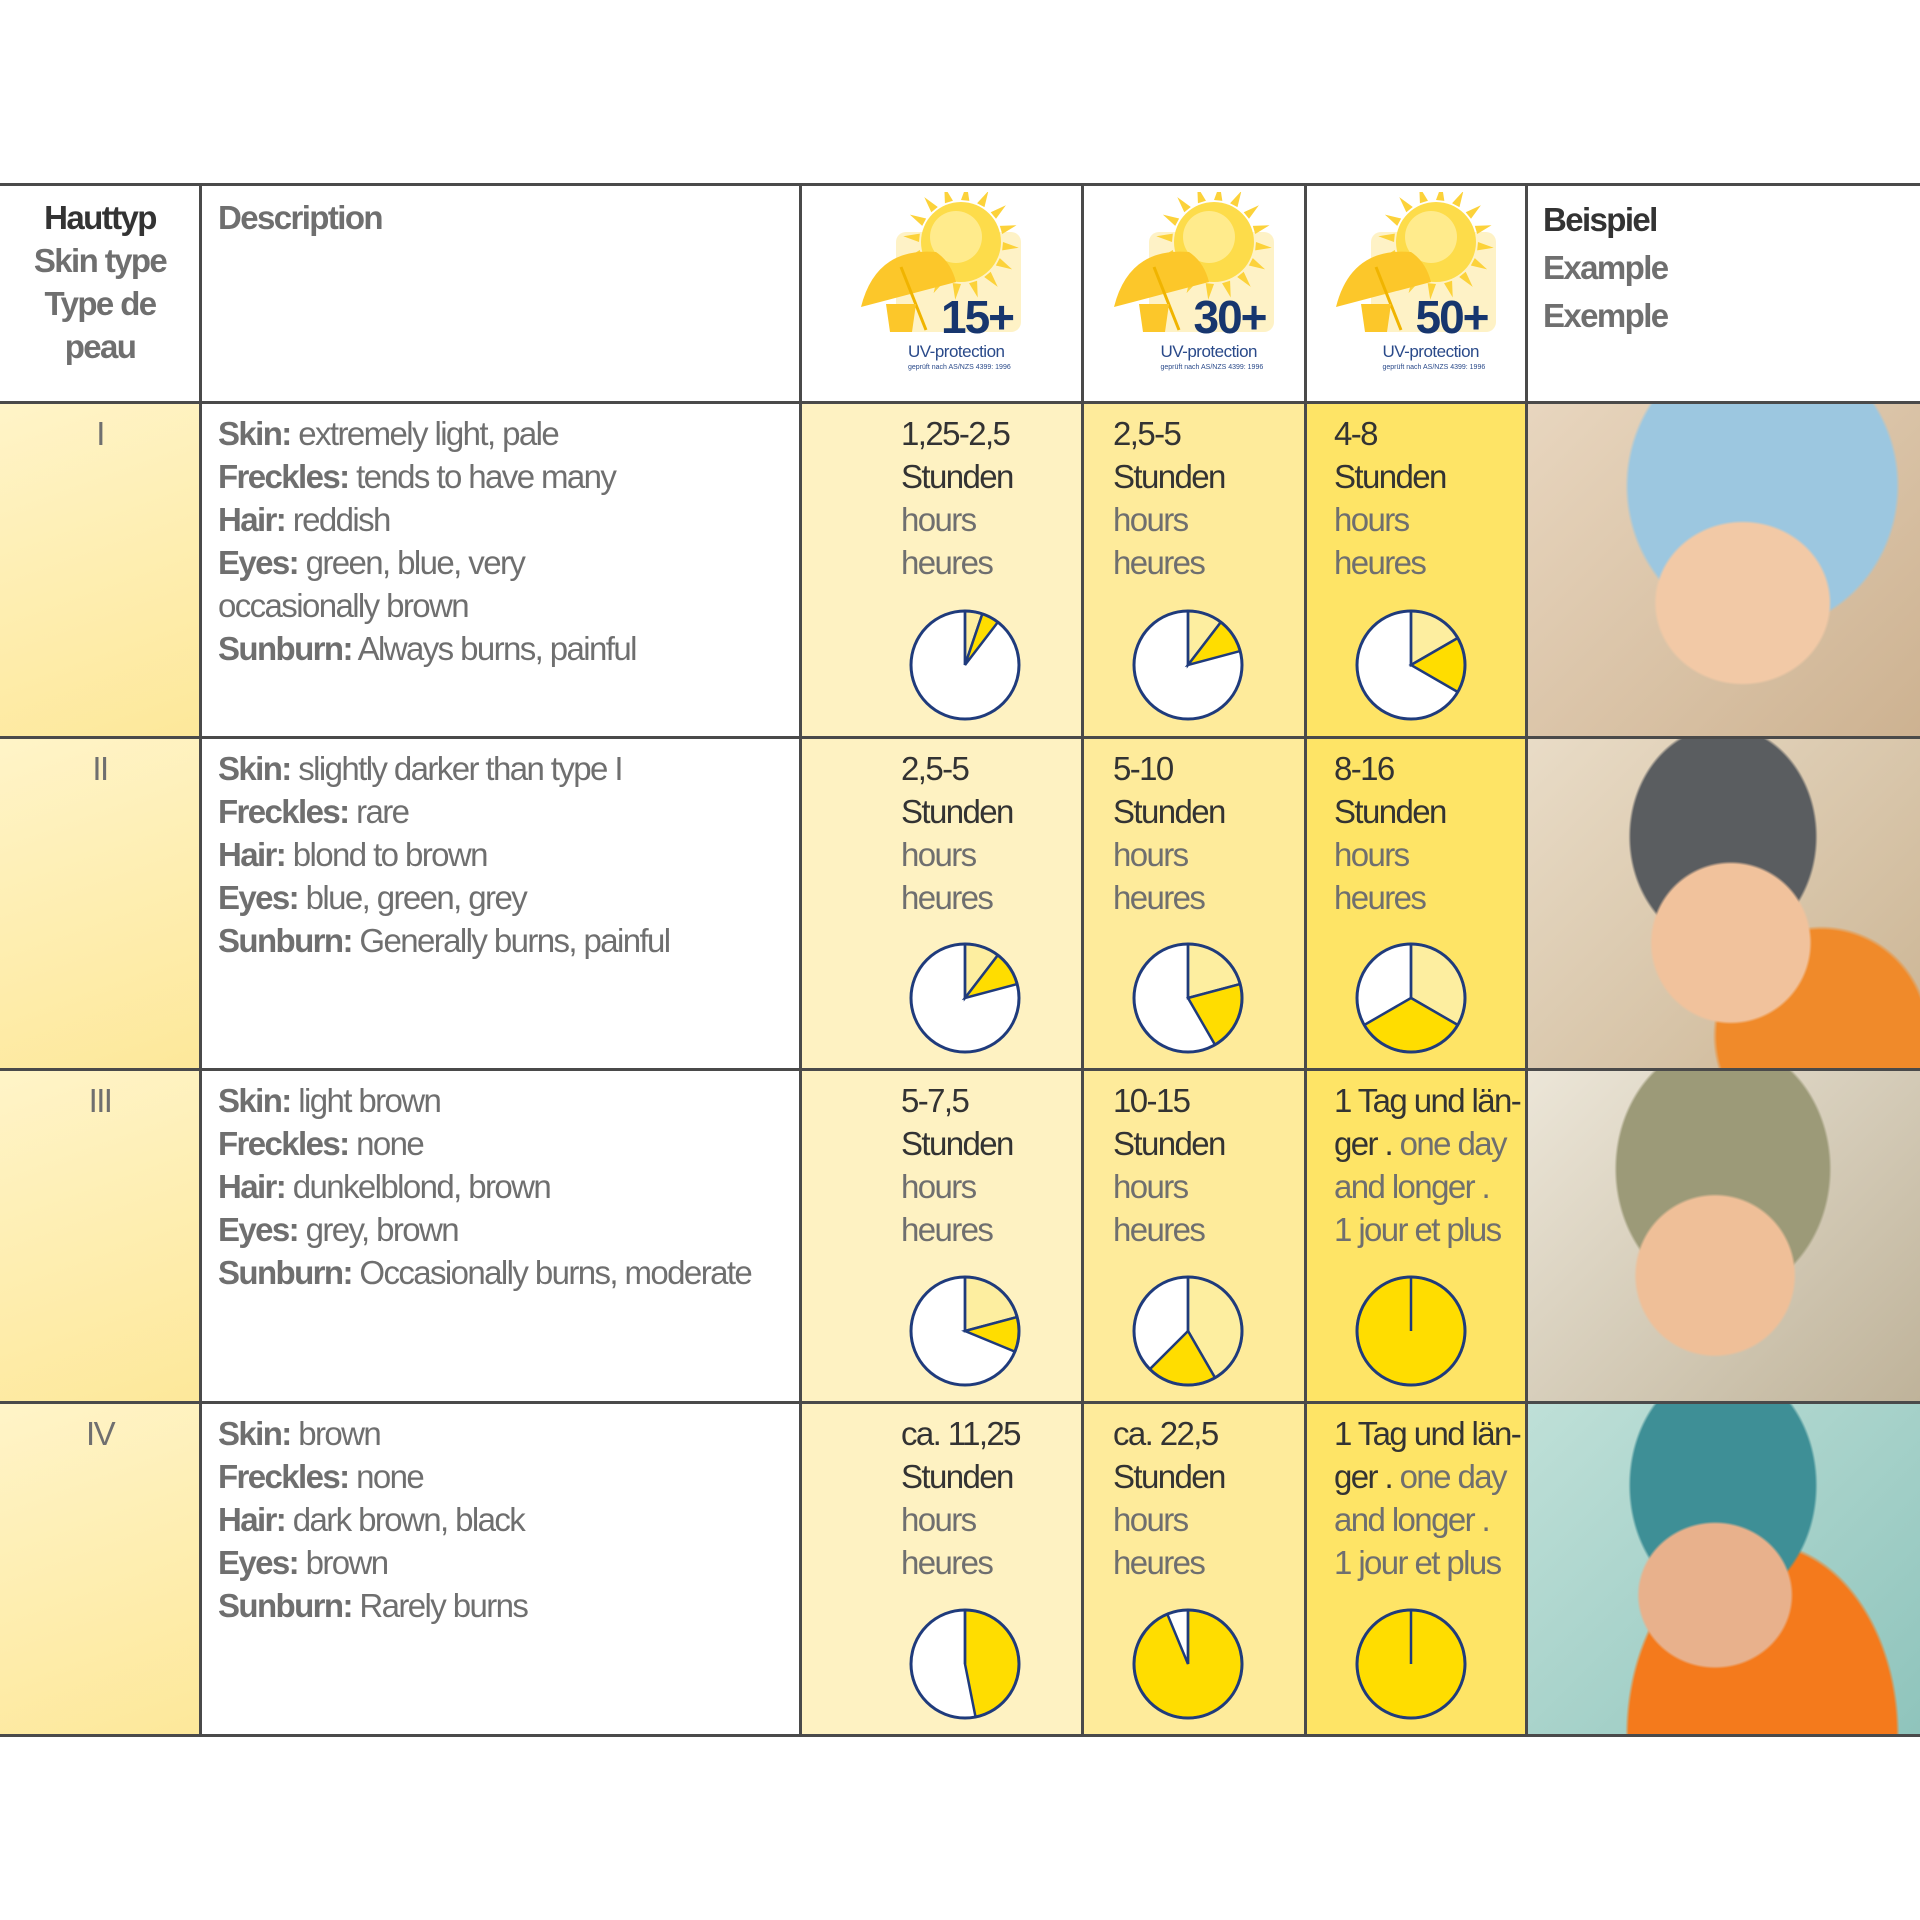  What do you see at coordinates (100, 768) in the screenshot?
I see `skin-type-numeral: II` at bounding box center [100, 768].